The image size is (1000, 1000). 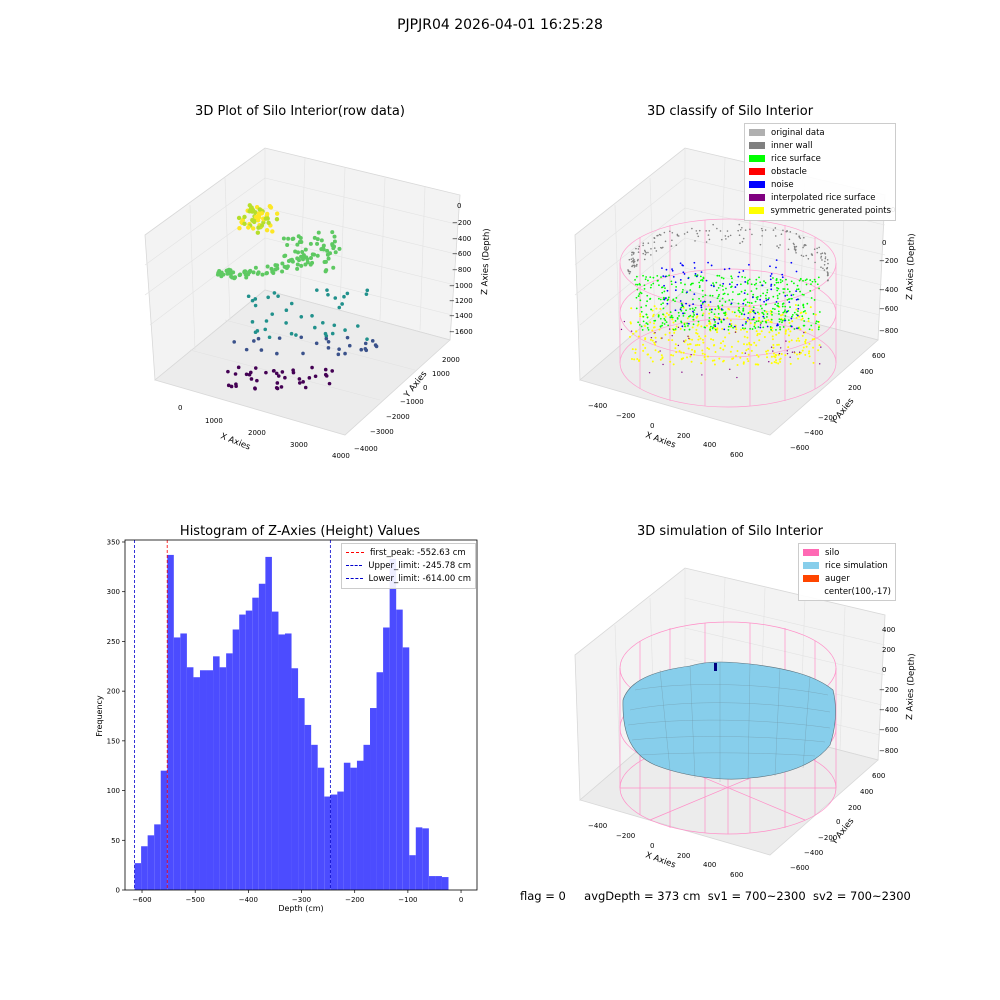 I want to click on plot2-ytick: 400, so click(x=866, y=372).